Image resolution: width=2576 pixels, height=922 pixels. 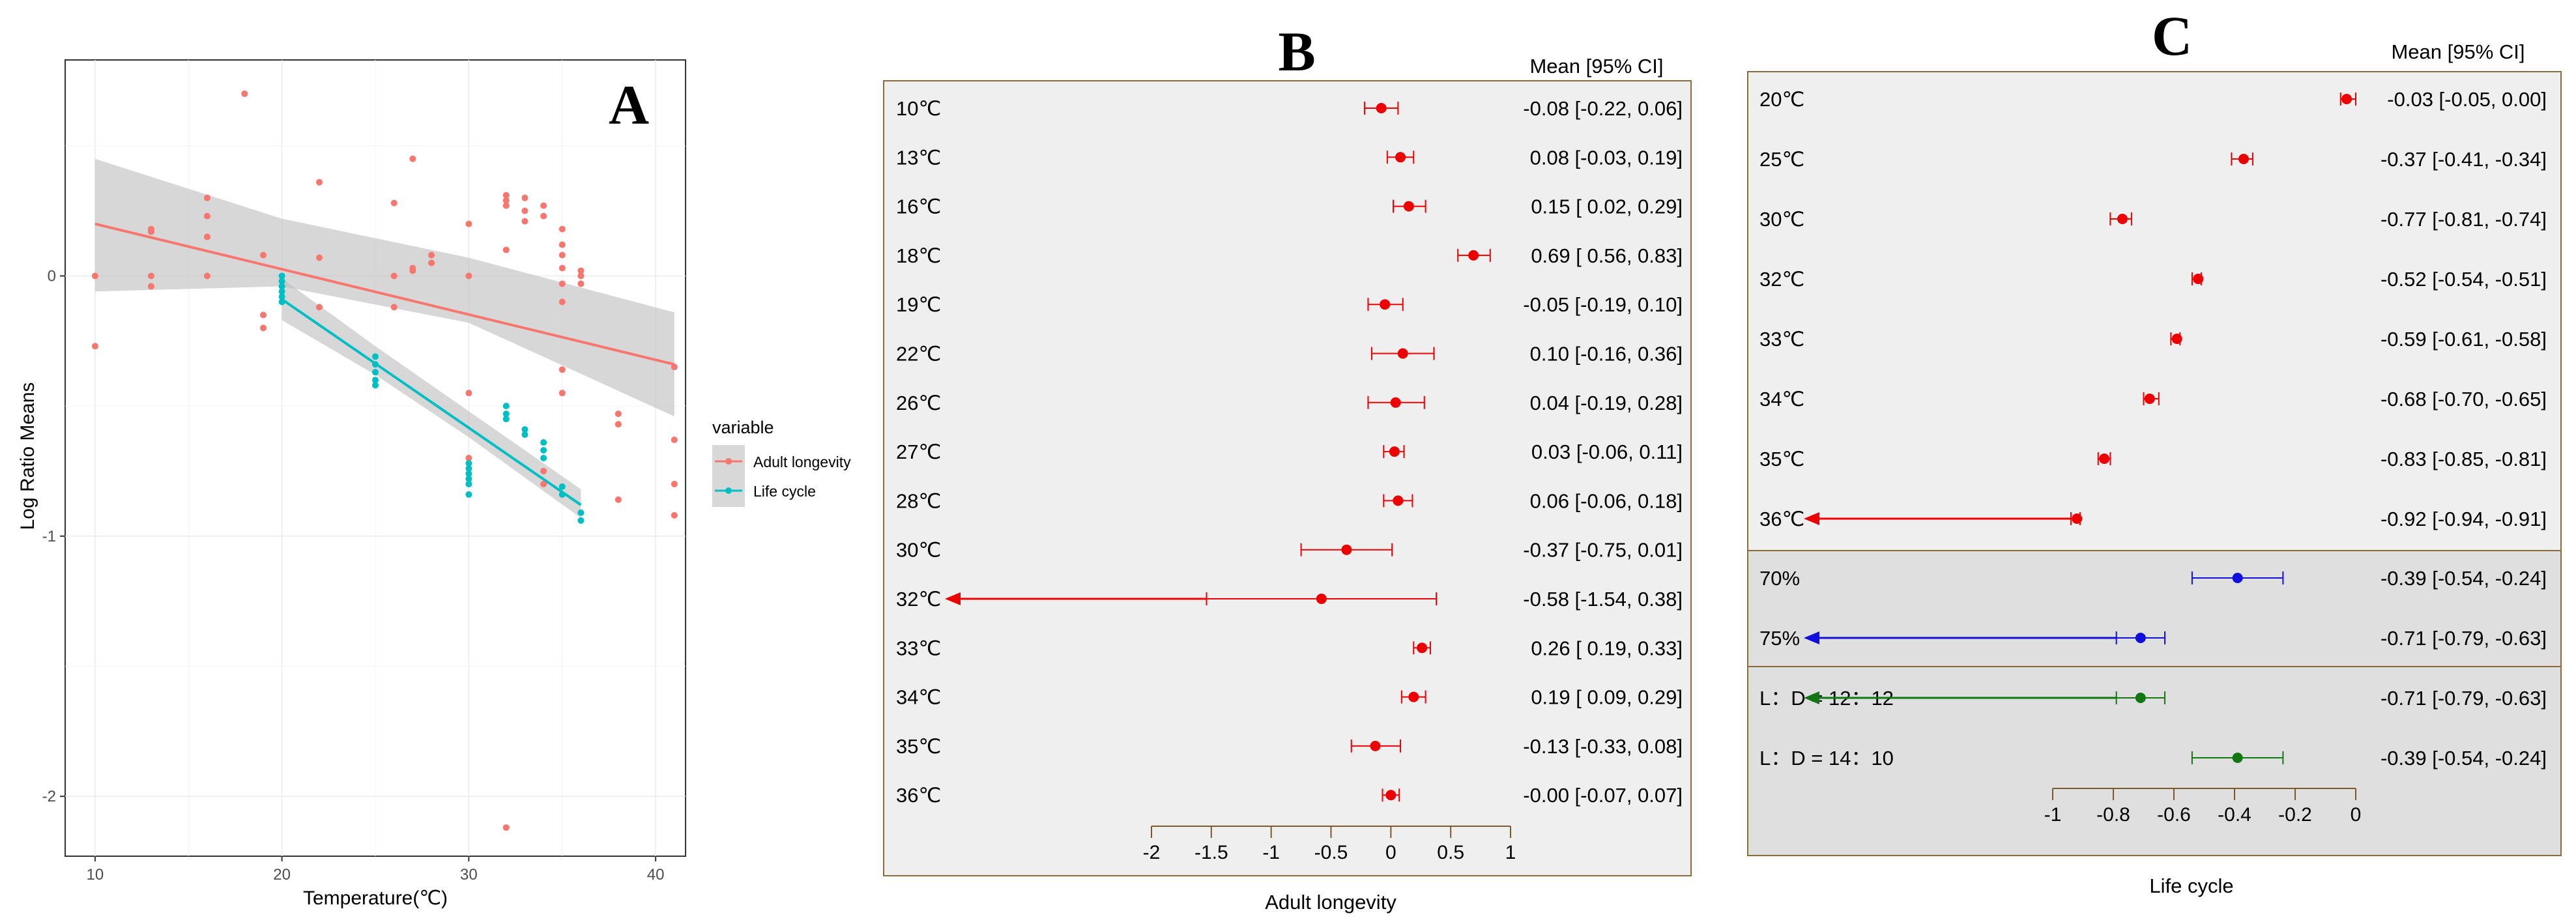 I want to click on forest-row: 30℃ -0.77 [-0.81, -0.74], so click(x=2153, y=219).